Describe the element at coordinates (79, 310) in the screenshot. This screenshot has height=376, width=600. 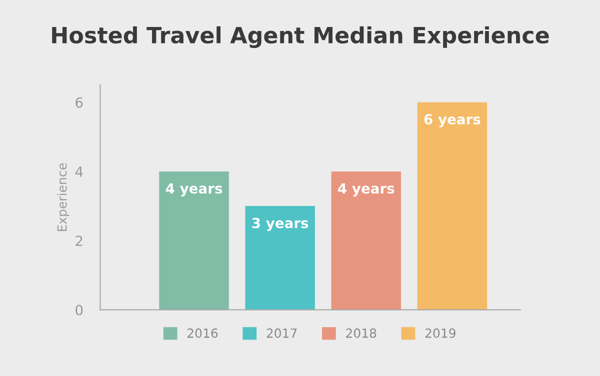
I see `y-tick-label: 0` at that location.